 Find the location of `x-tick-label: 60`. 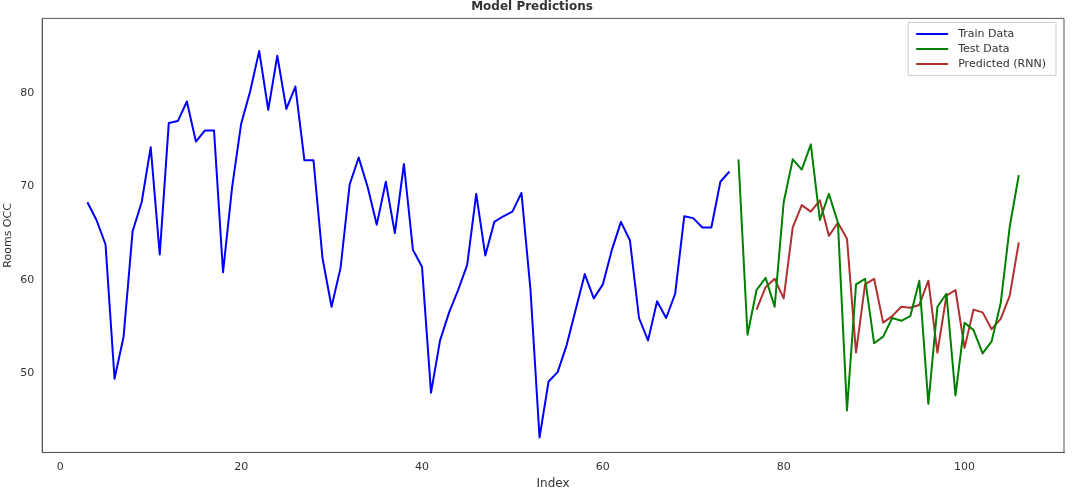

x-tick-label: 60 is located at coordinates (602, 466).